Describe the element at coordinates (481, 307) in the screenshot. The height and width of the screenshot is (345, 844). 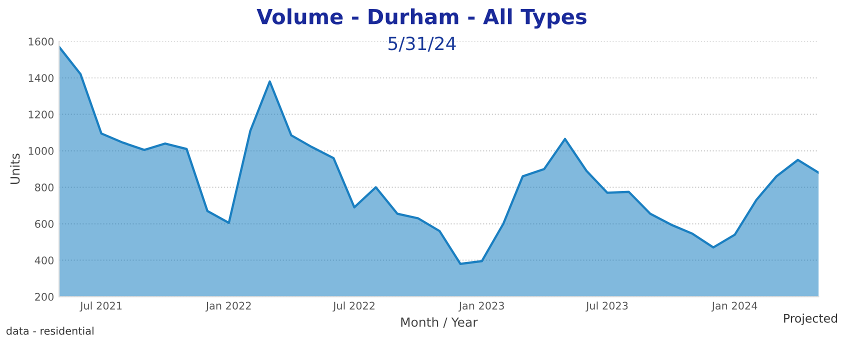
I see `x-tick-label: Jan 2023` at that location.